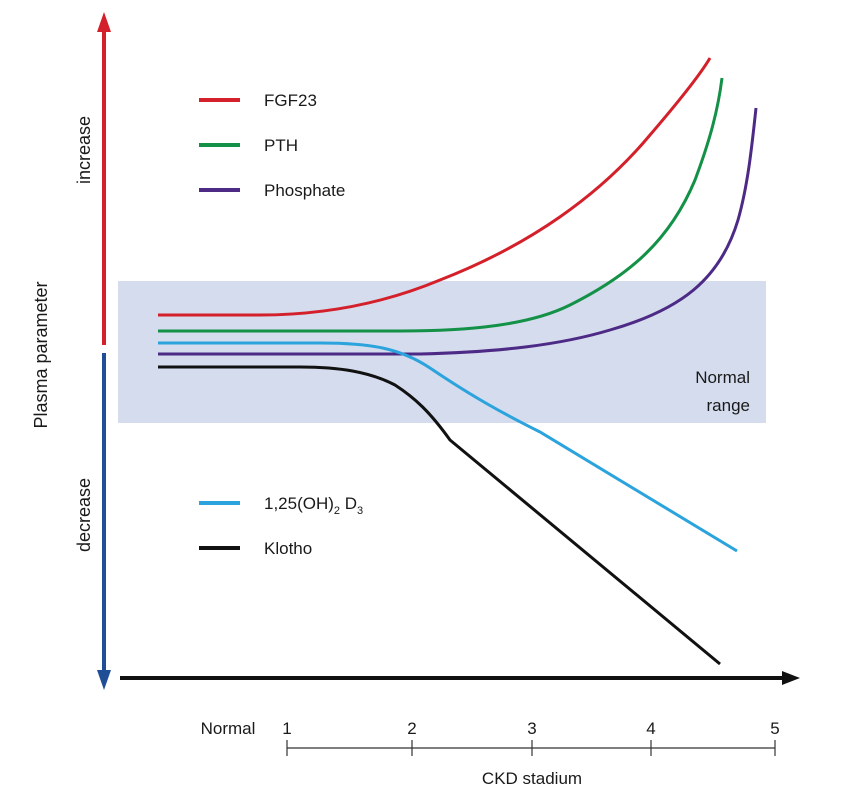 This screenshot has width=854, height=800. Describe the element at coordinates (228, 728) in the screenshot. I see `x-tick-normal: Normal` at that location.